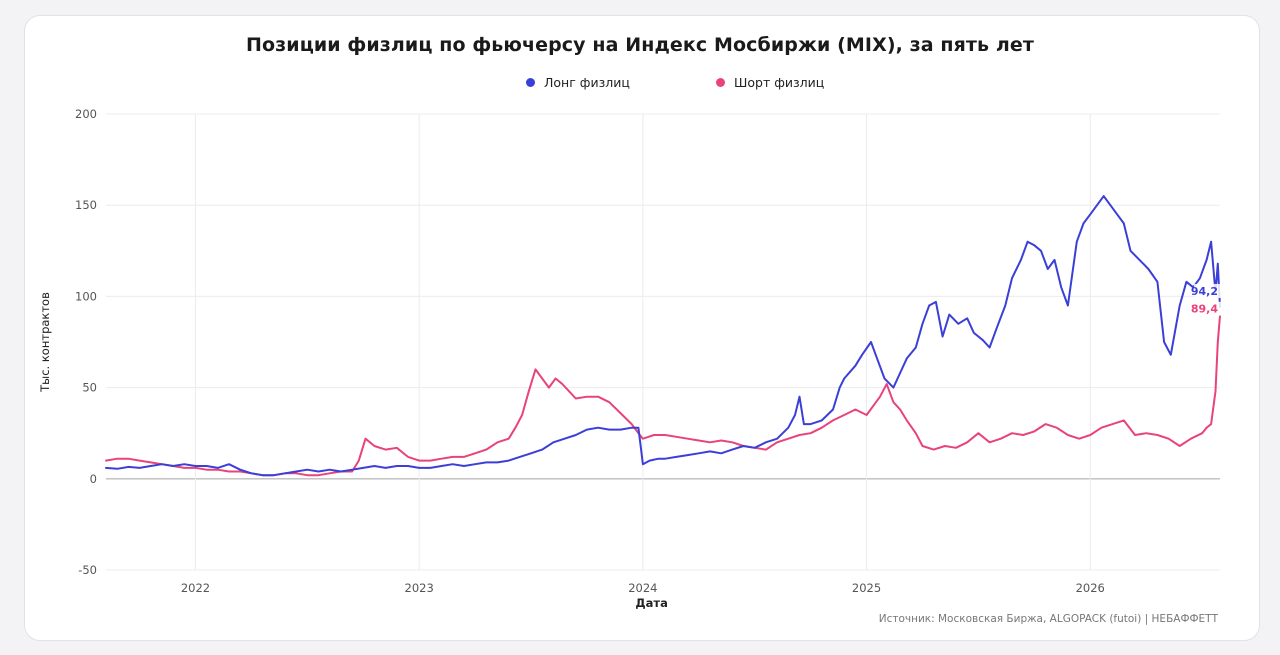  Describe the element at coordinates (720, 82) in the screenshot. I see `legend-short-dot` at that location.